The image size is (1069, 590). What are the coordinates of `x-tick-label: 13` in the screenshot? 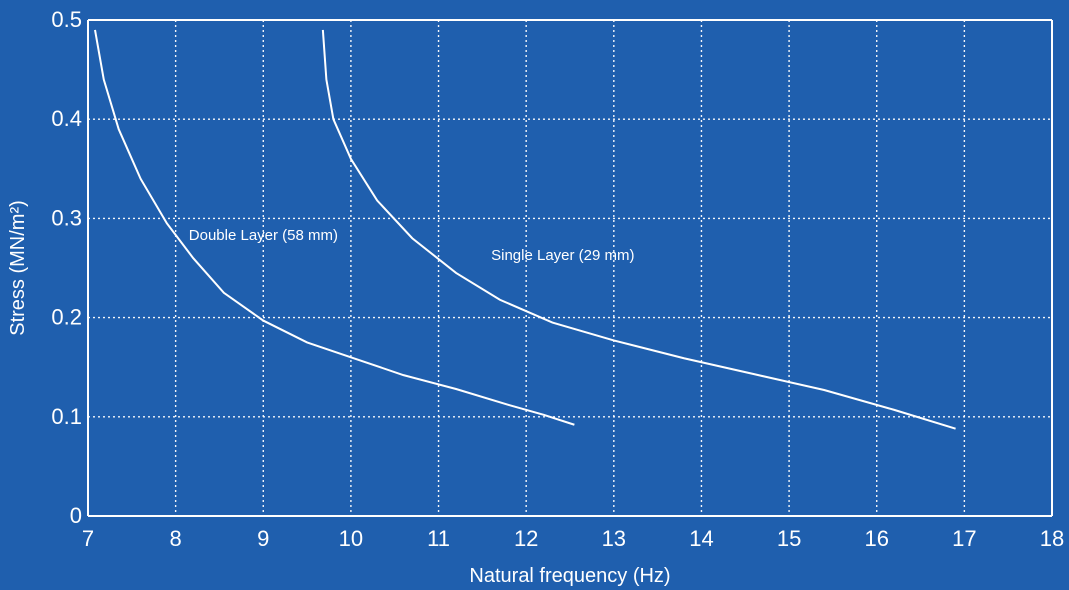 It's located at (614, 538).